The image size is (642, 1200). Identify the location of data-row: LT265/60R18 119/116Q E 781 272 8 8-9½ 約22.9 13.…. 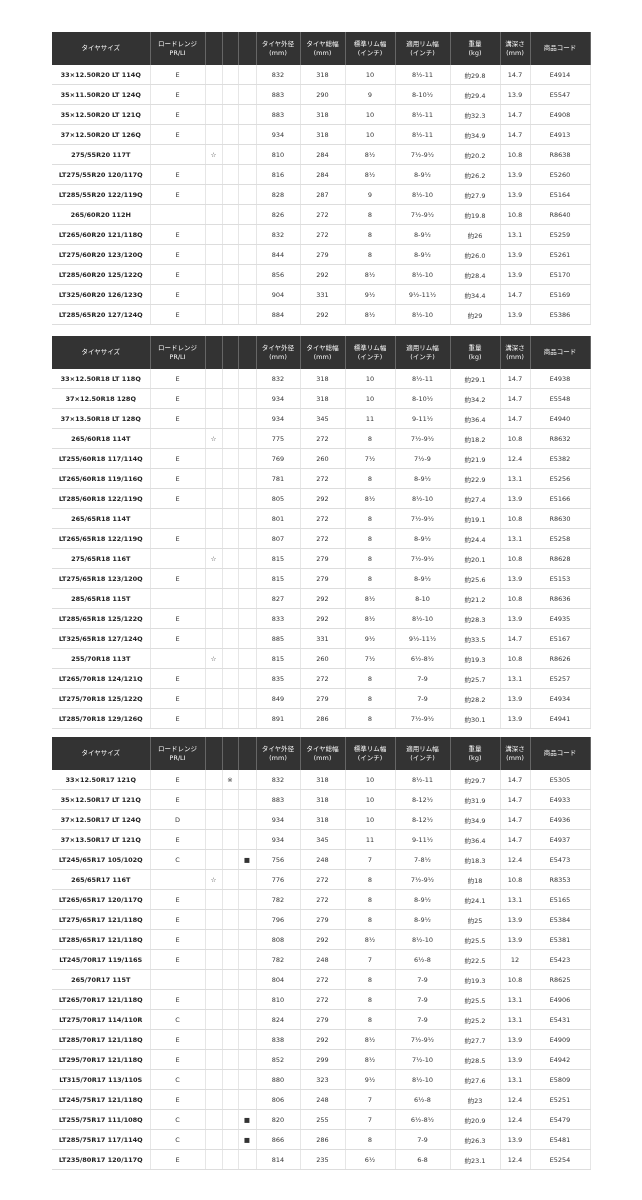
(321, 478).